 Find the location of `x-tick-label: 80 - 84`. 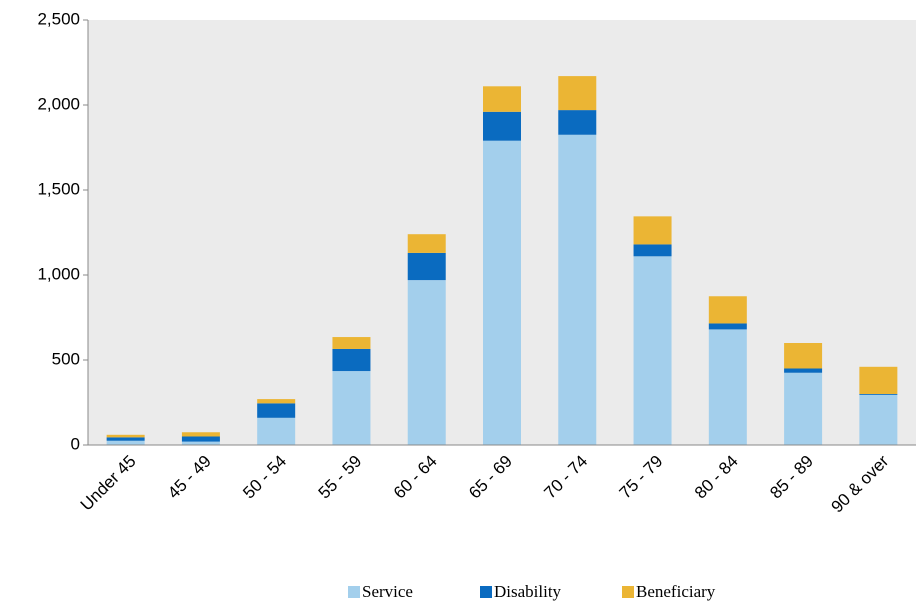

x-tick-label: 80 - 84 is located at coordinates (716, 477).